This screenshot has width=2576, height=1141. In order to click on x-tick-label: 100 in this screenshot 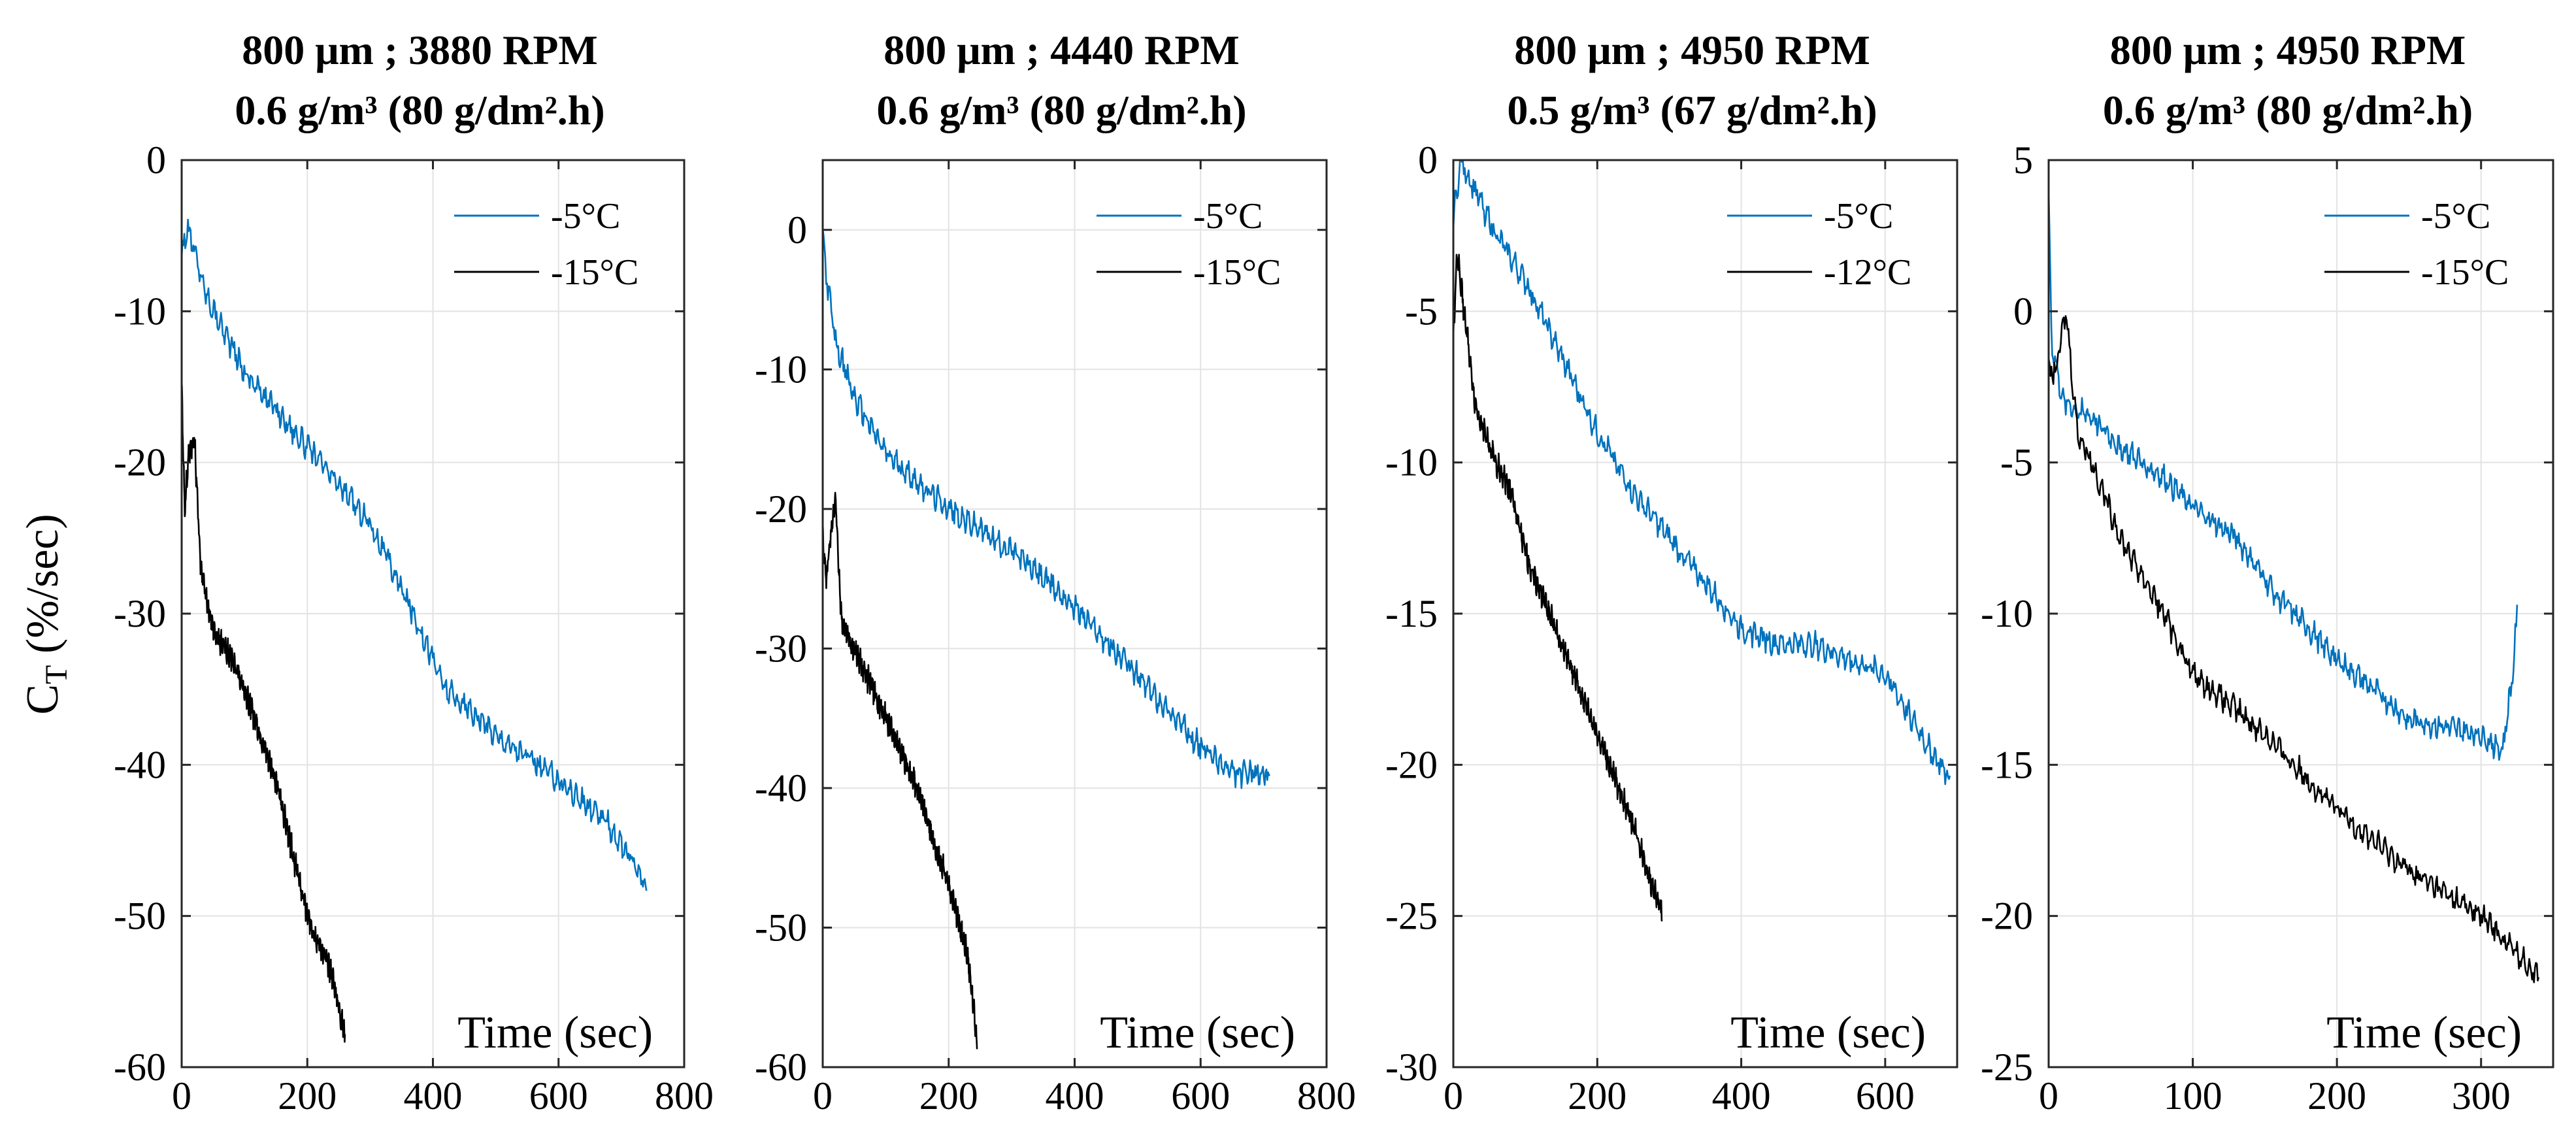, I will do `click(2193, 1095)`.